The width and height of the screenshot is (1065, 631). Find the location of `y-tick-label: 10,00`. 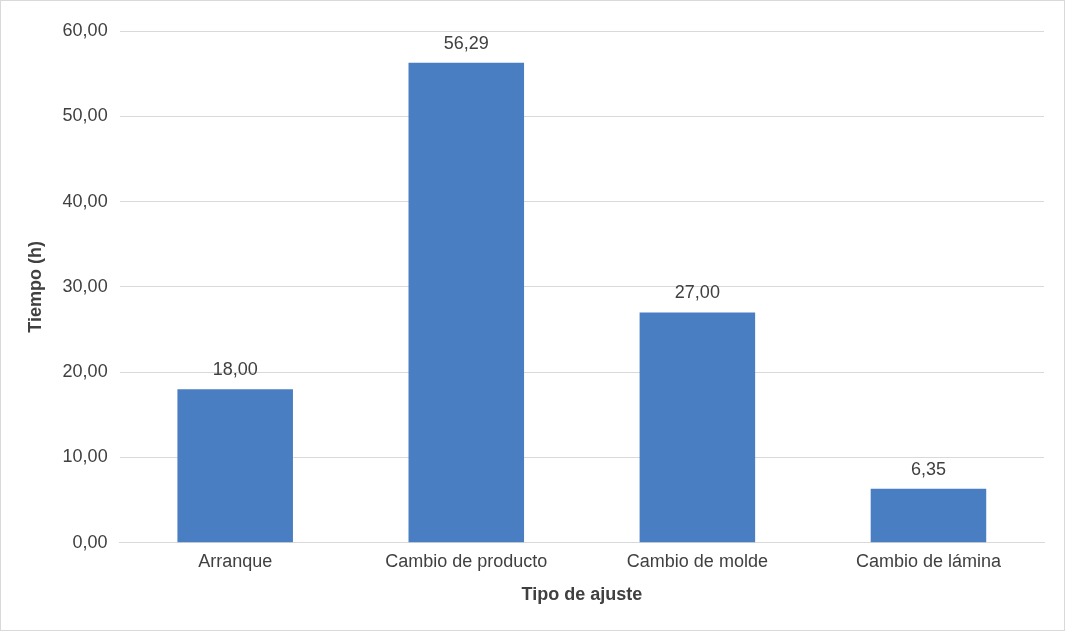

y-tick-label: 10,00 is located at coordinates (85, 456).